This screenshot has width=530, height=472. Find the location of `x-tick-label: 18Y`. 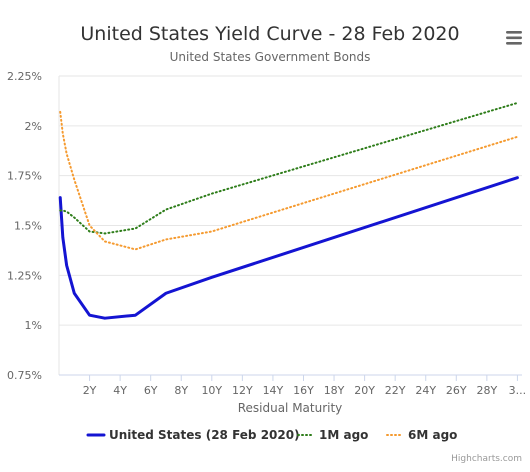

x-tick-label: 18Y is located at coordinates (334, 390).